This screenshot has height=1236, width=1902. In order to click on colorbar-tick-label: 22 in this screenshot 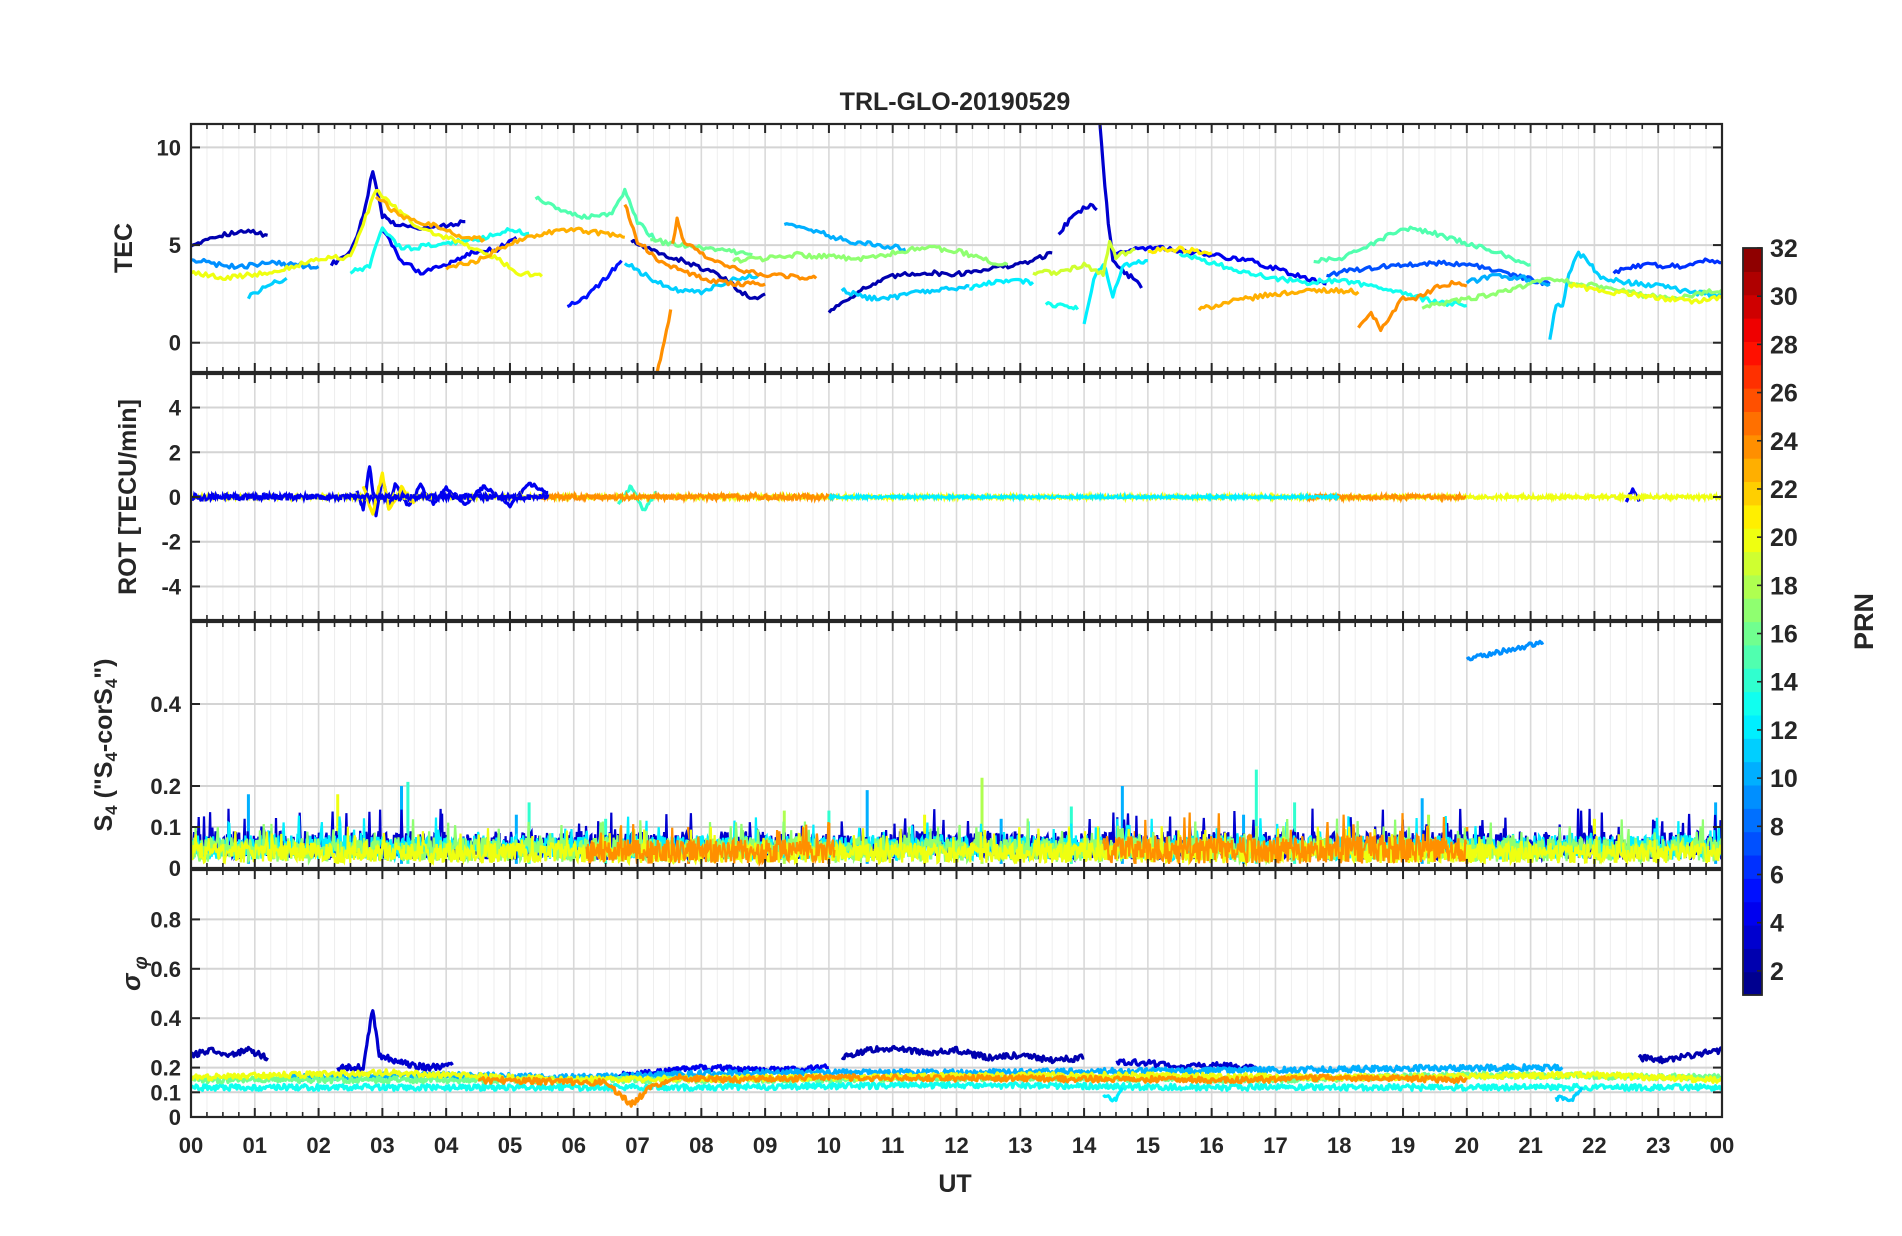, I will do `click(1784, 490)`.